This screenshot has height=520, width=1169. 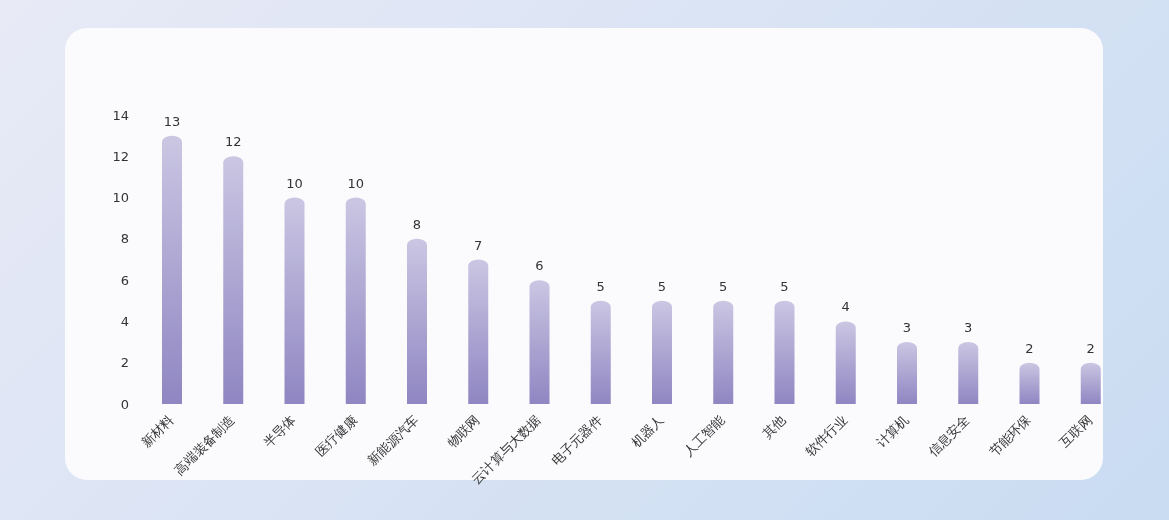 What do you see at coordinates (704, 435) in the screenshot?
I see `x-tick-label: 人工智能` at bounding box center [704, 435].